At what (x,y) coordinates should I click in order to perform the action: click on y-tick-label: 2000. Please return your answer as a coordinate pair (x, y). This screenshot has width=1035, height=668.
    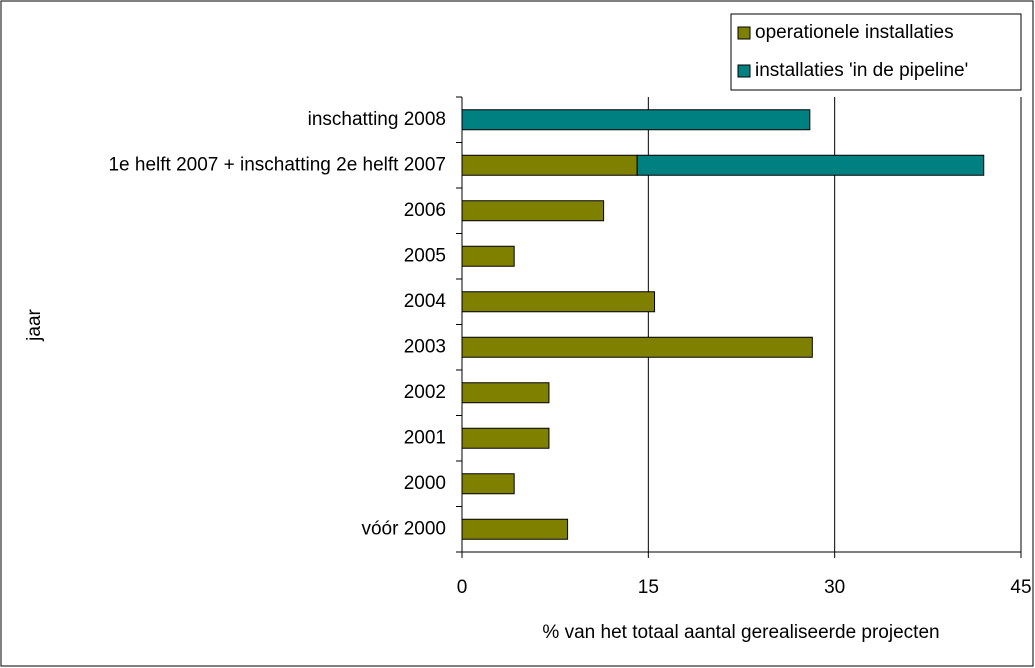
    Looking at the image, I should click on (425, 483).